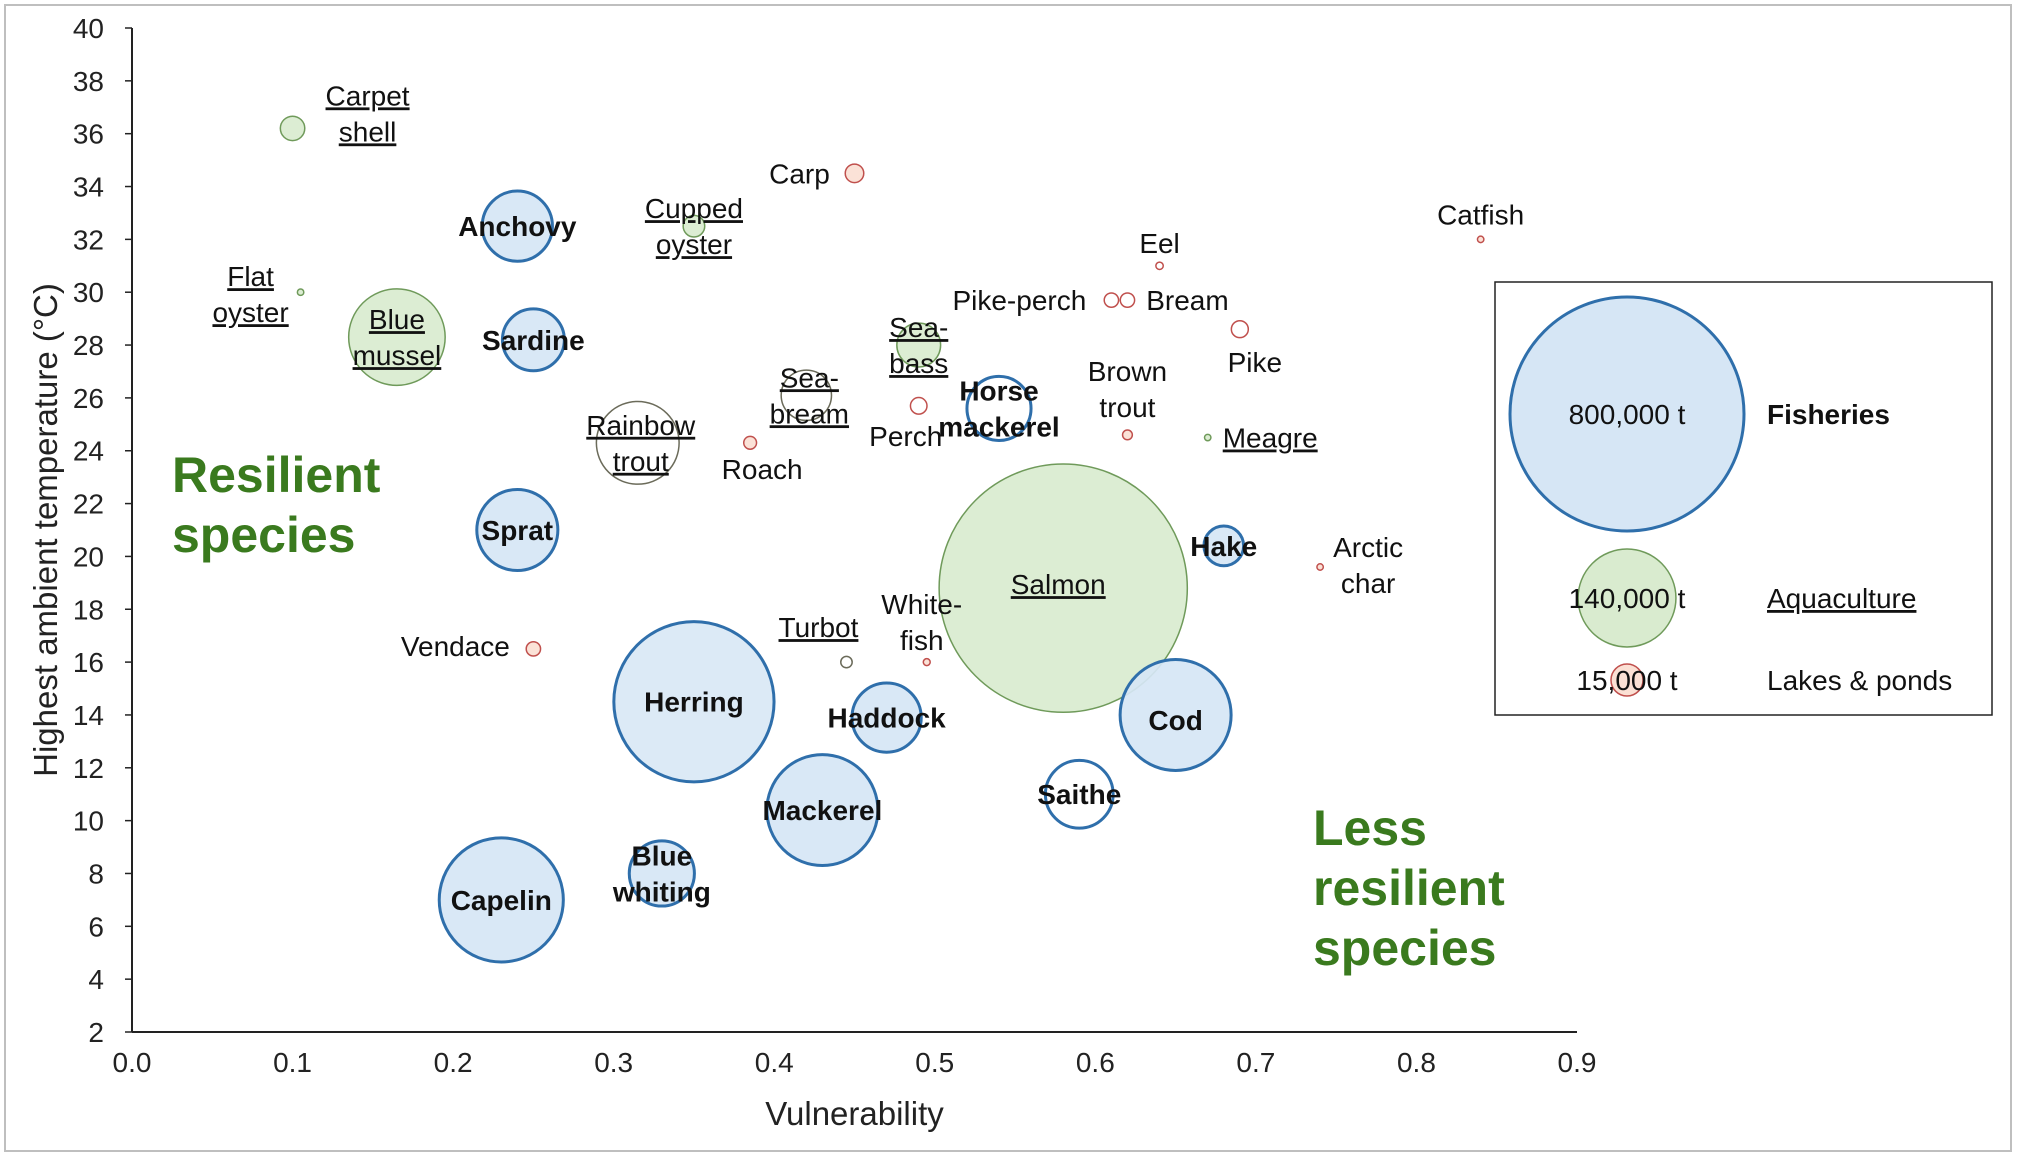 The image size is (2018, 1157). I want to click on annotation-less-resilient: Less resilient species, so click(1409, 888).